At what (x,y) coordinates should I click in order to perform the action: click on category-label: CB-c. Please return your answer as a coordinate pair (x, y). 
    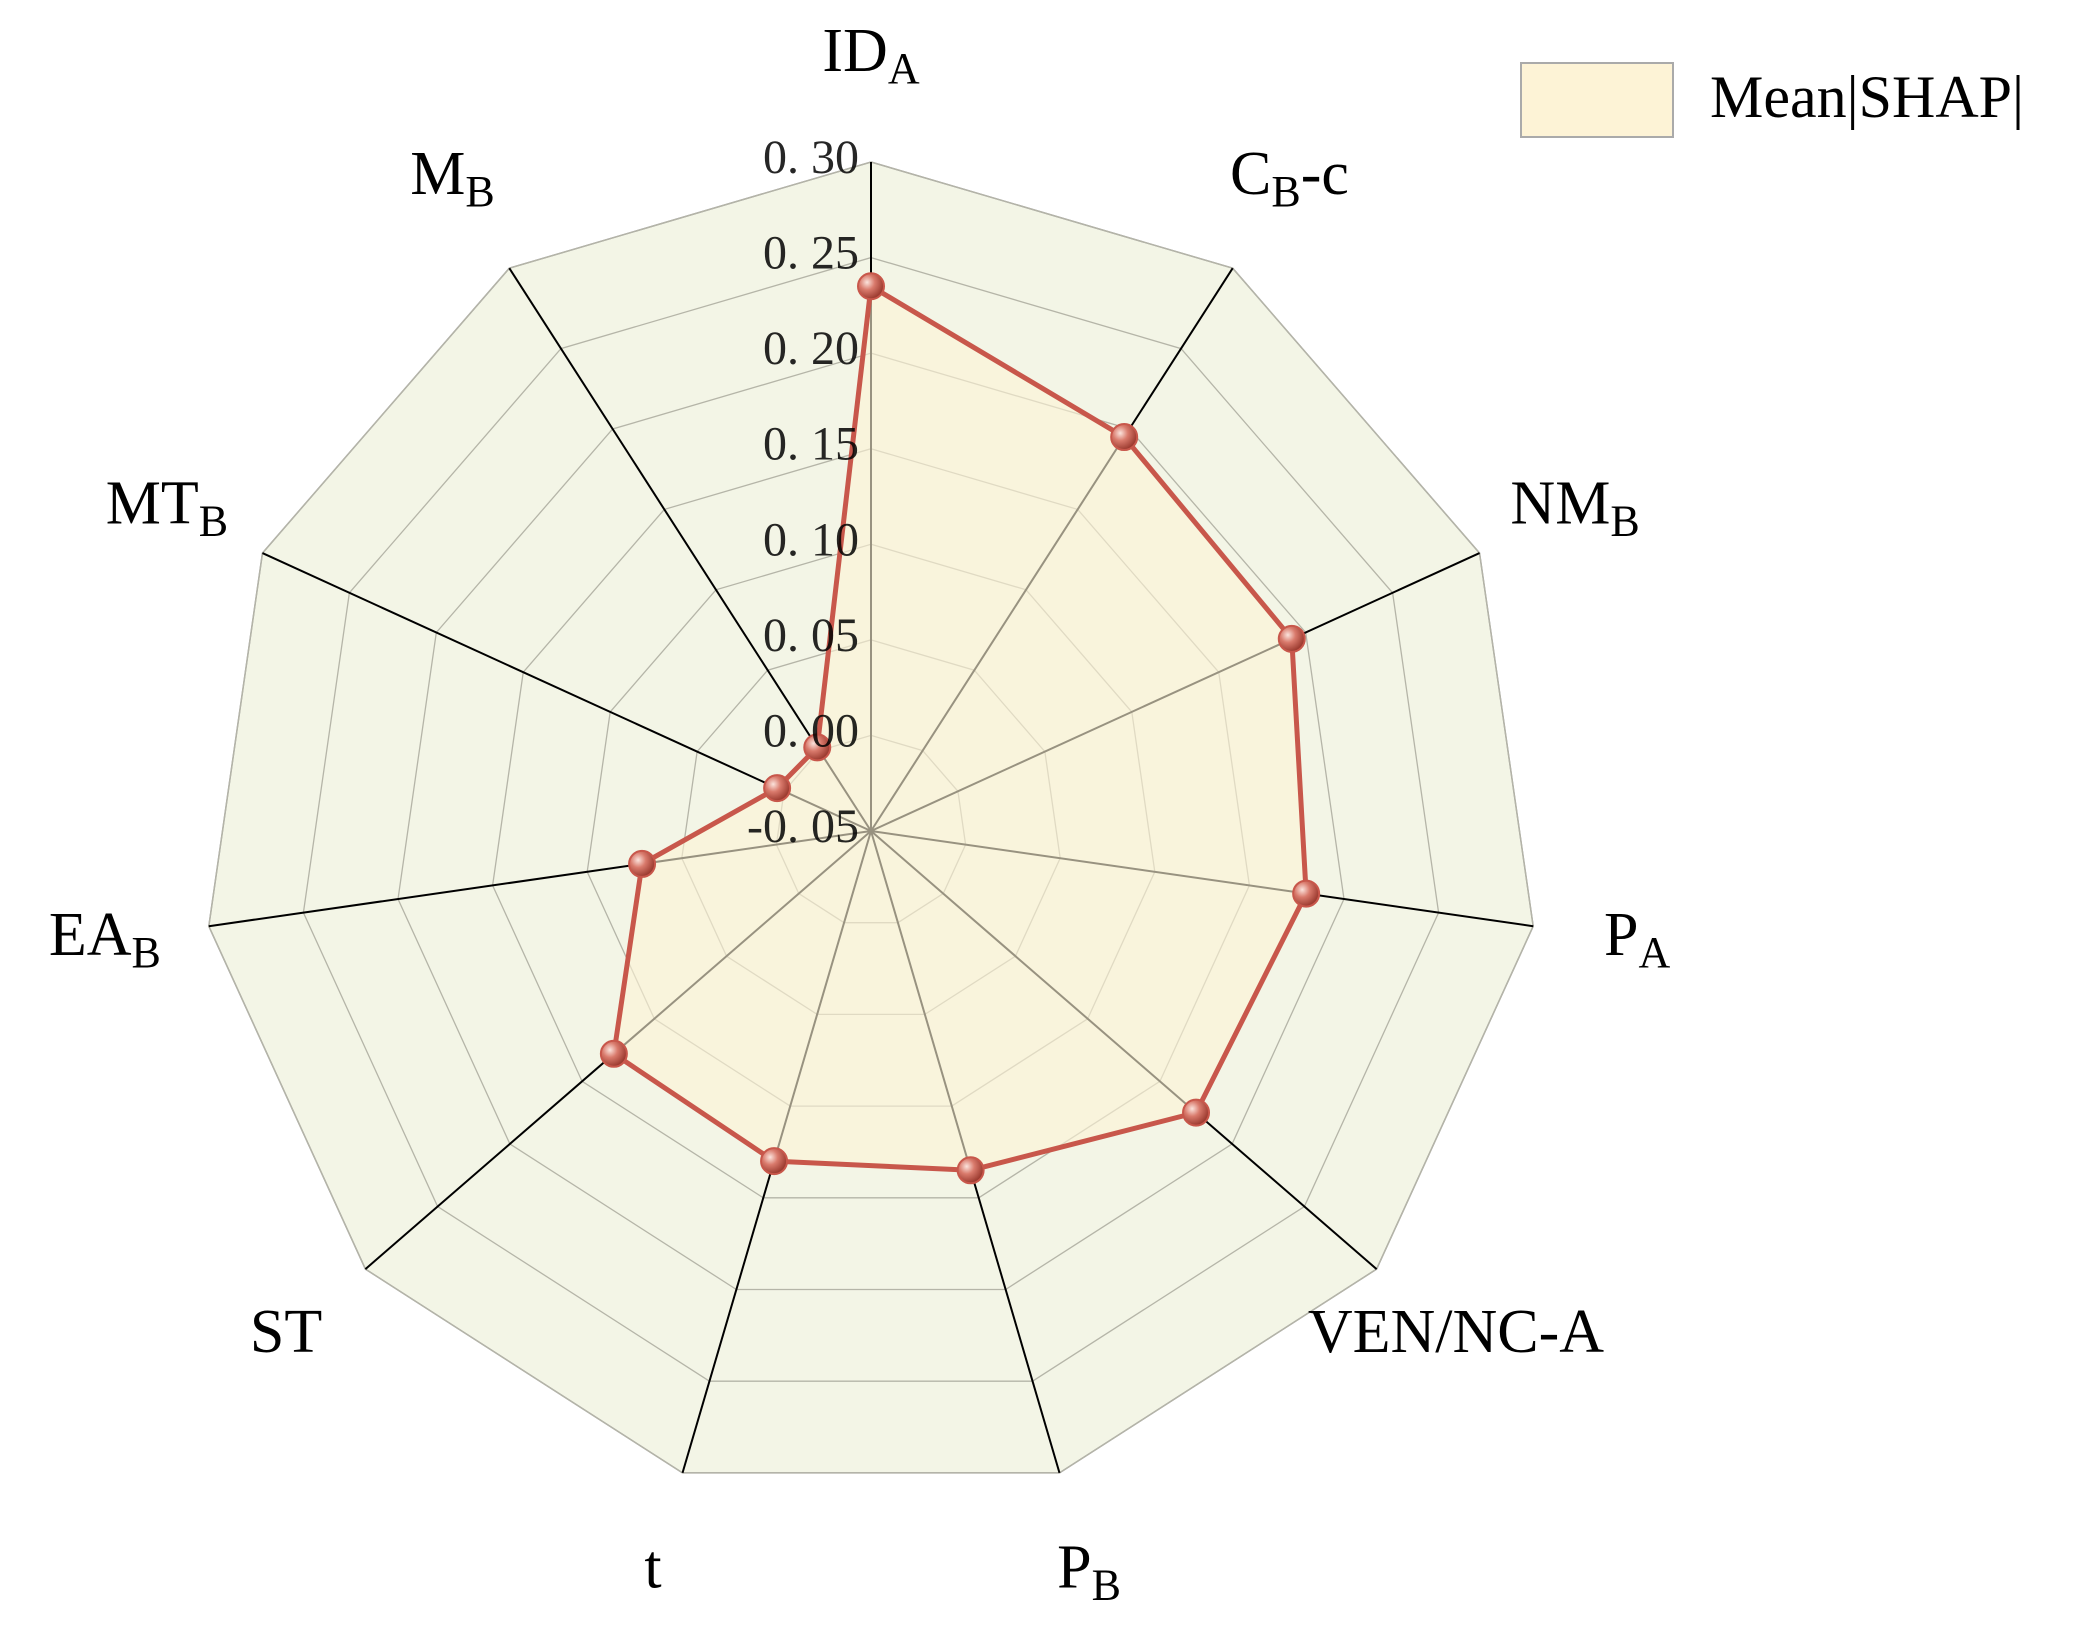
    Looking at the image, I should click on (1289, 178).